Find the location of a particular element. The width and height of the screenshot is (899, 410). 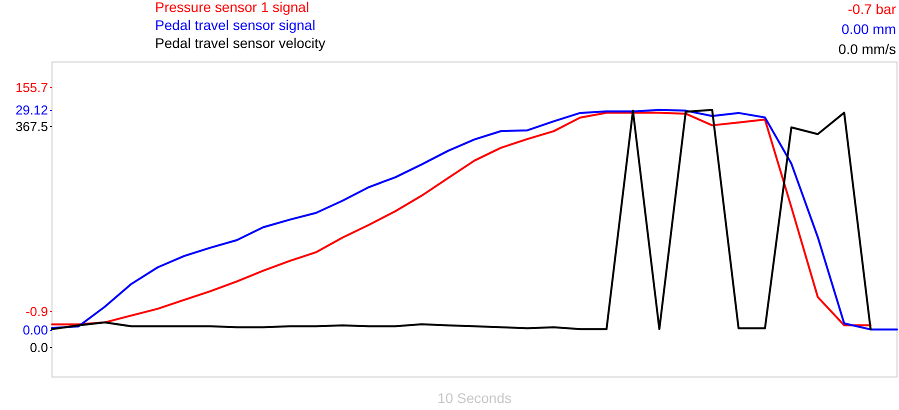

text: Pedal travel sensor velocity is located at coordinates (240, 43).